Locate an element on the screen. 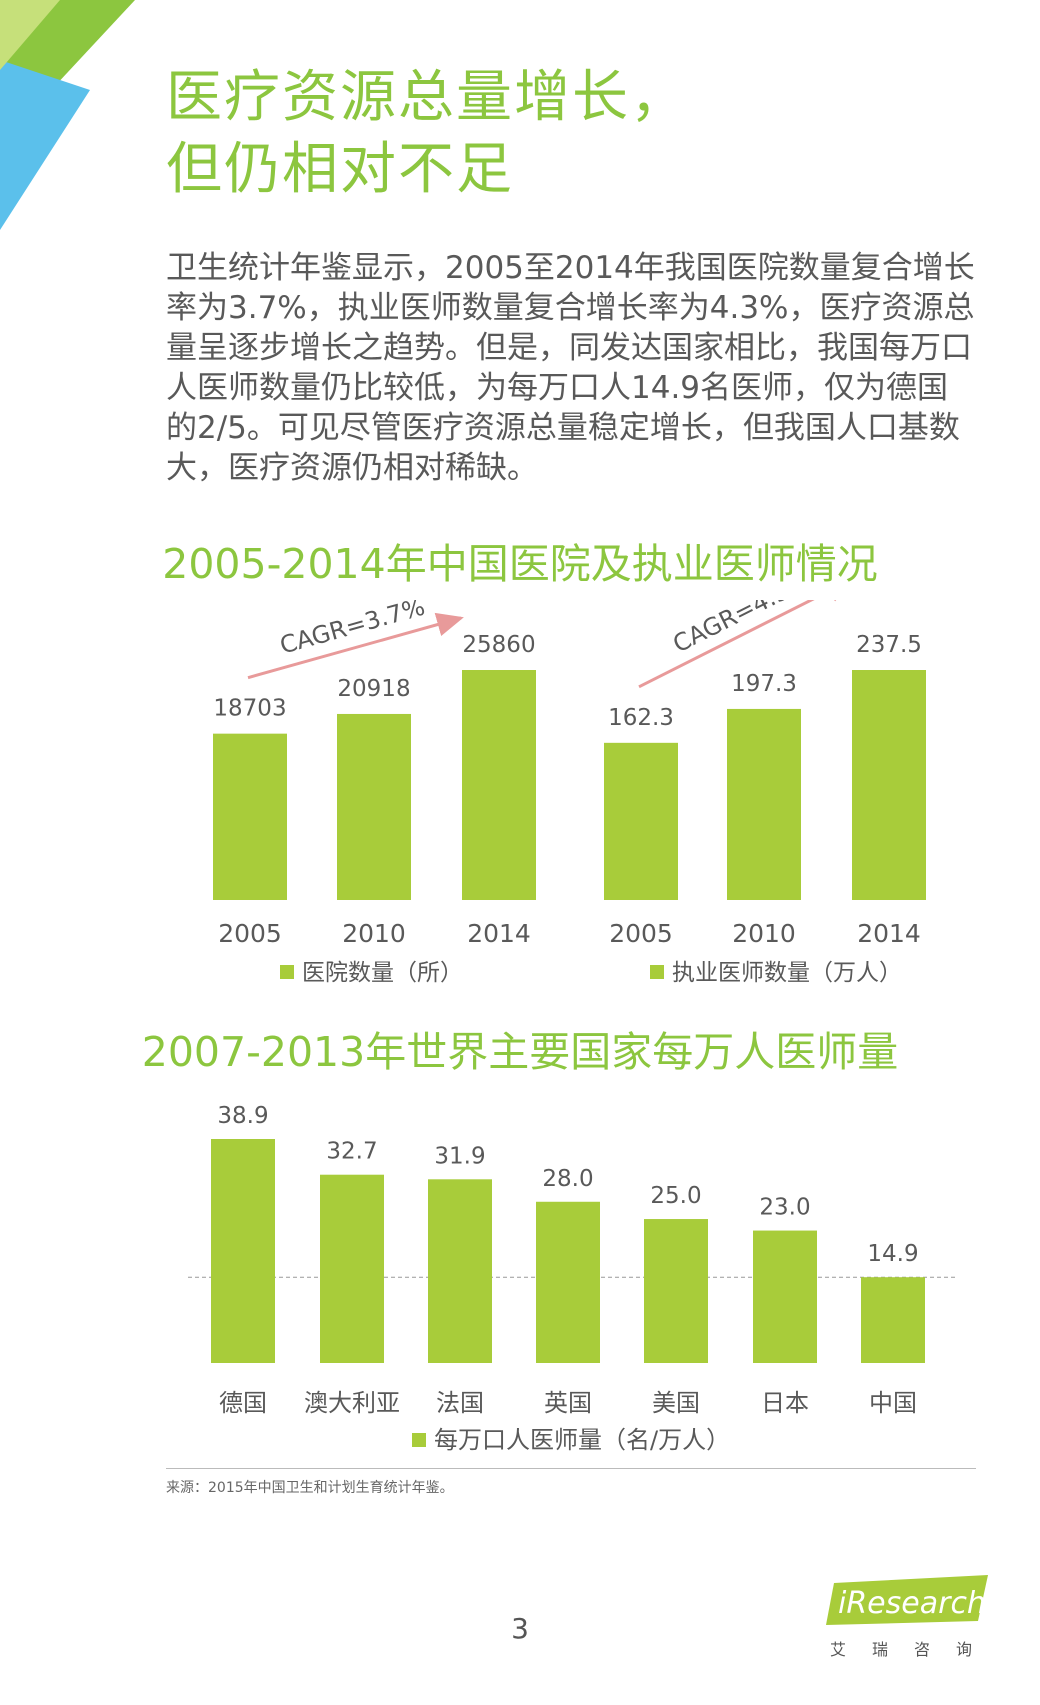  source-divider is located at coordinates (571, 1468).